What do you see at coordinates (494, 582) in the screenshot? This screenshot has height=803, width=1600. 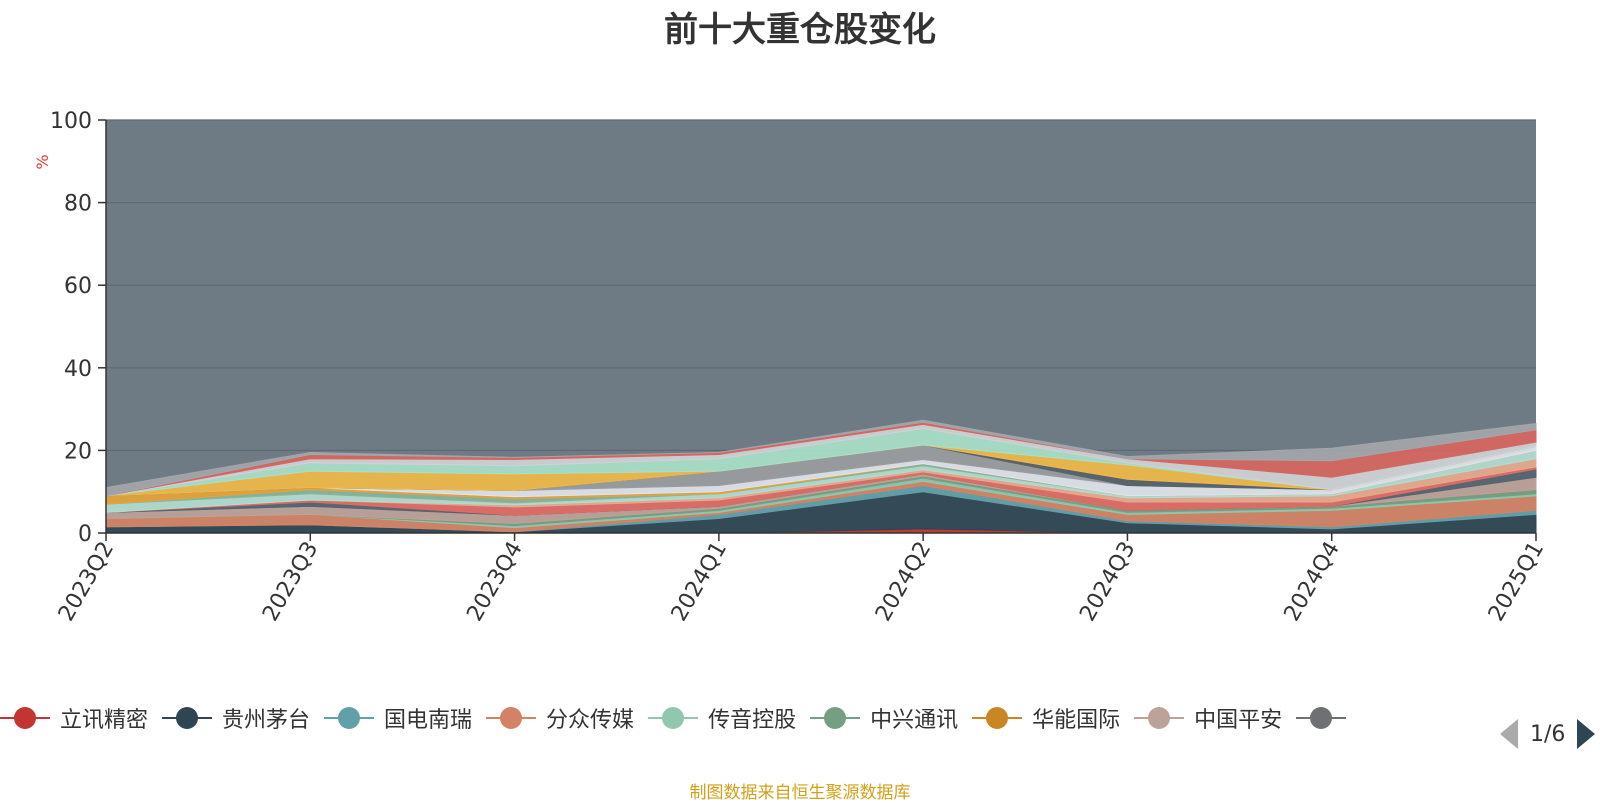 I see `x-tick-label: 2023Q4` at bounding box center [494, 582].